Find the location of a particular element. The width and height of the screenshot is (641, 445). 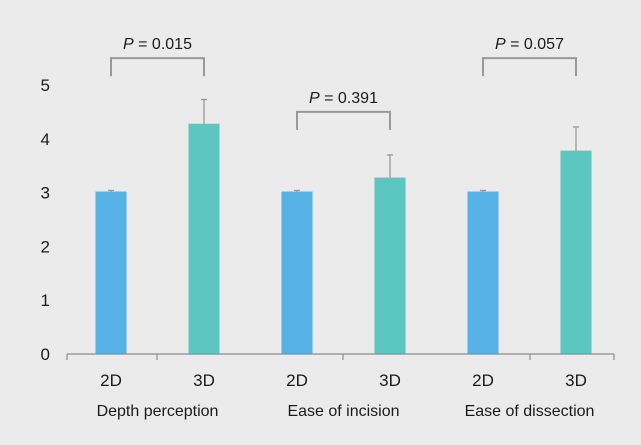

p-value-label: P = 0.057 is located at coordinates (529, 44).